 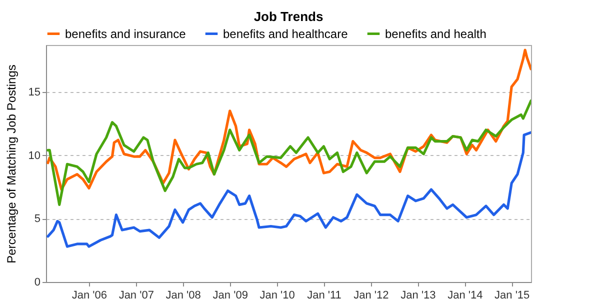 What do you see at coordinates (418, 296) in the screenshot?
I see `x-tick-label: Jan '13` at bounding box center [418, 296].